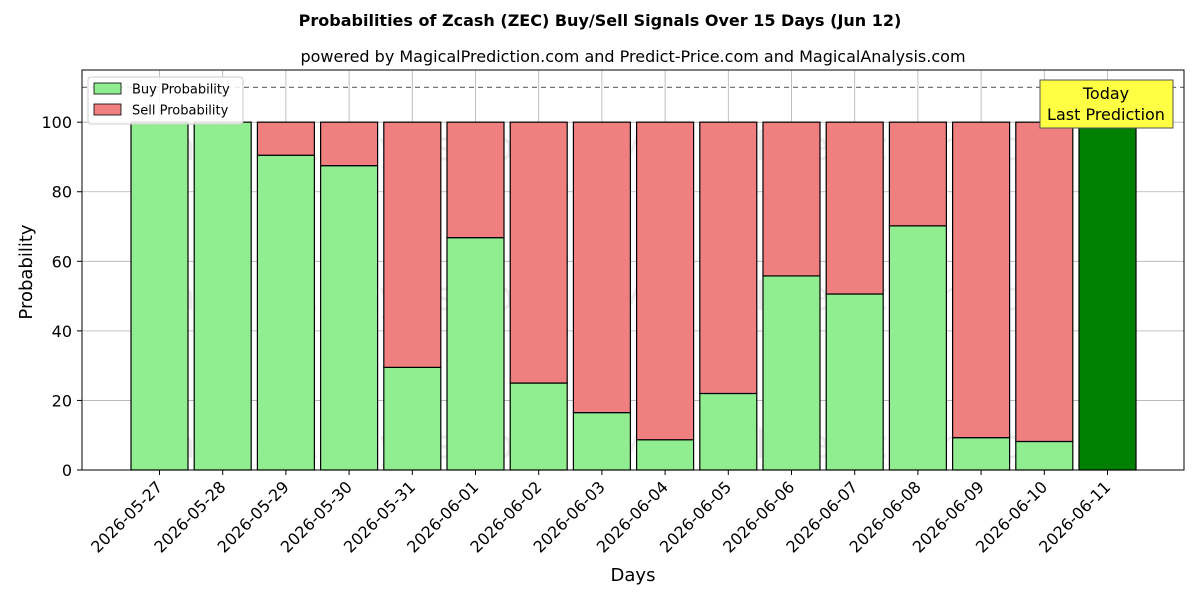  I want to click on legend: Buy Probability Sell Probability, so click(165, 100).